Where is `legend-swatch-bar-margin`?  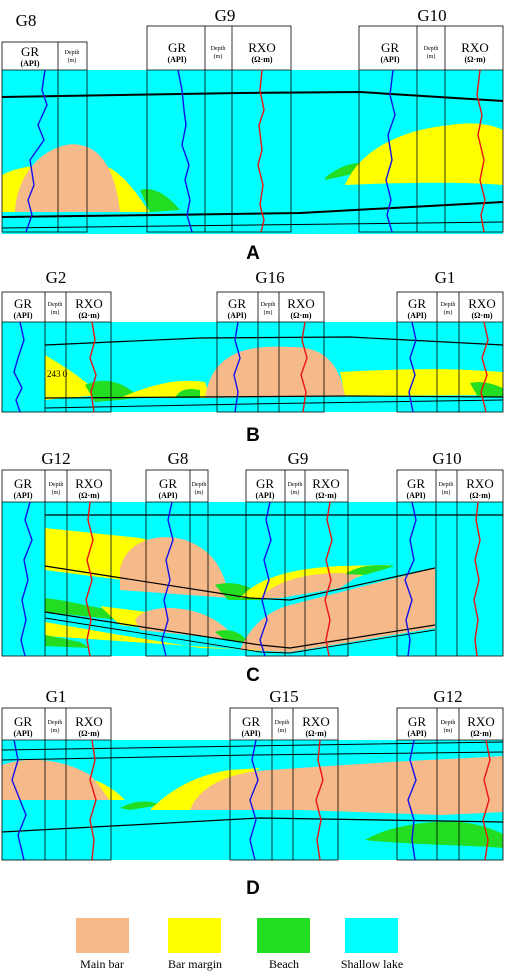
legend-swatch-bar-margin is located at coordinates (194, 935).